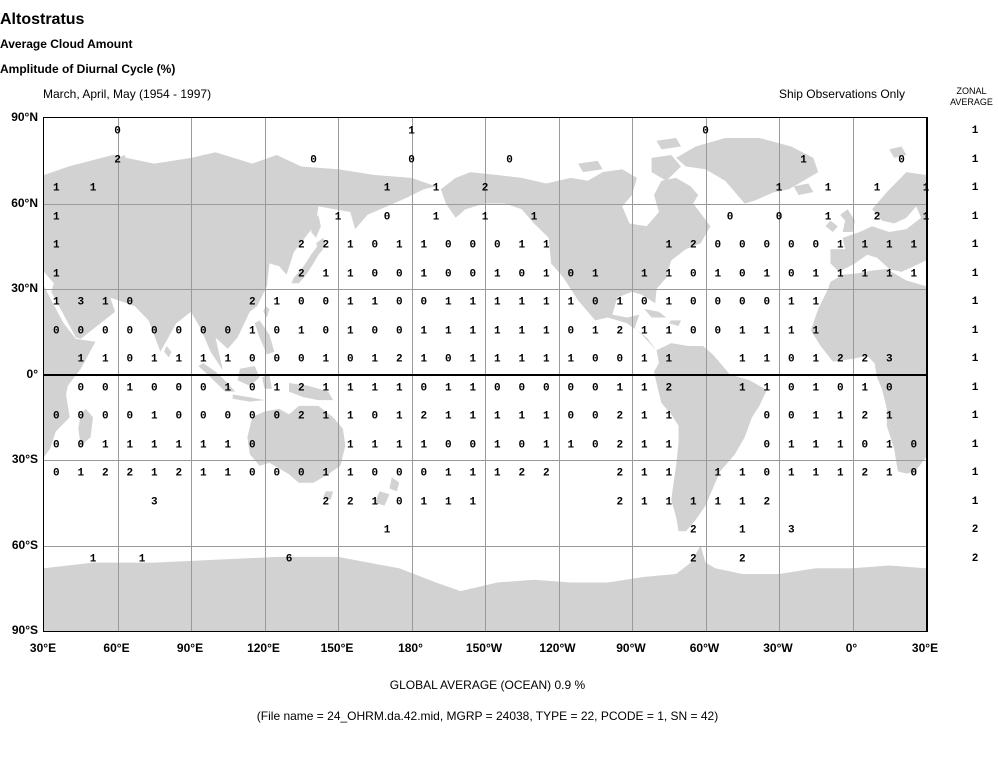  What do you see at coordinates (590, 166) in the screenshot?
I see `land-victoria-island` at bounding box center [590, 166].